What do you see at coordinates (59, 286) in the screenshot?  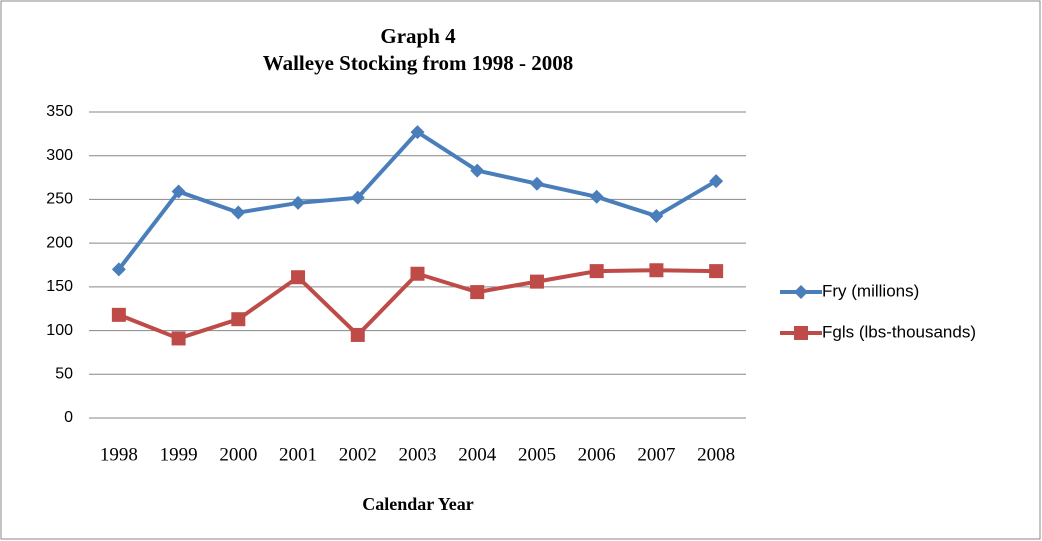 I see `y-tick-label: 150` at bounding box center [59, 286].